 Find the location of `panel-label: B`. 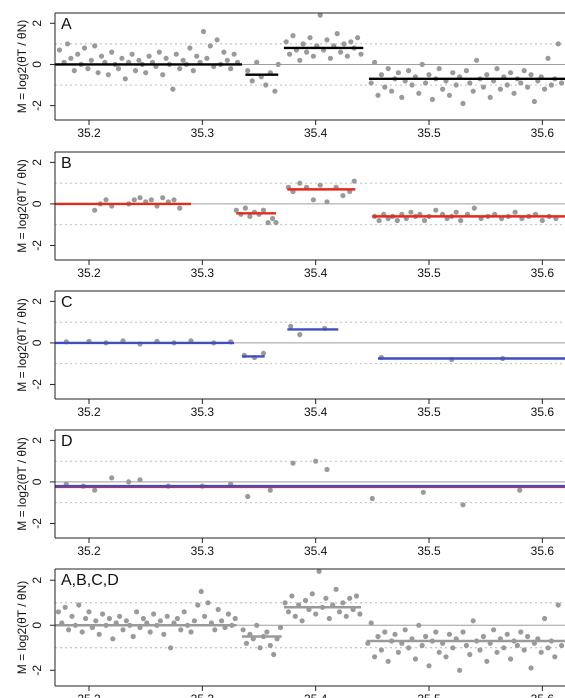

panel-label: B is located at coordinates (66, 163).